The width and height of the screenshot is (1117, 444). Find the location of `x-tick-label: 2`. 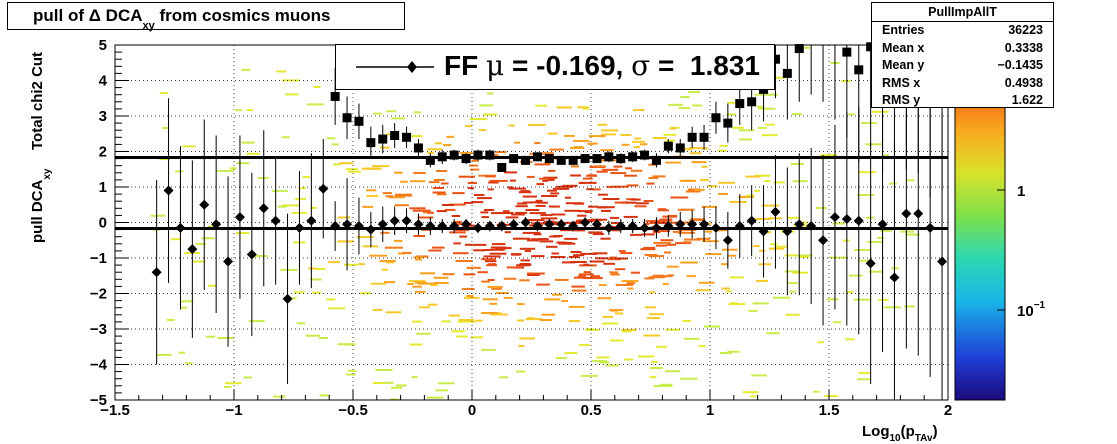

x-tick-label: 2 is located at coordinates (948, 410).